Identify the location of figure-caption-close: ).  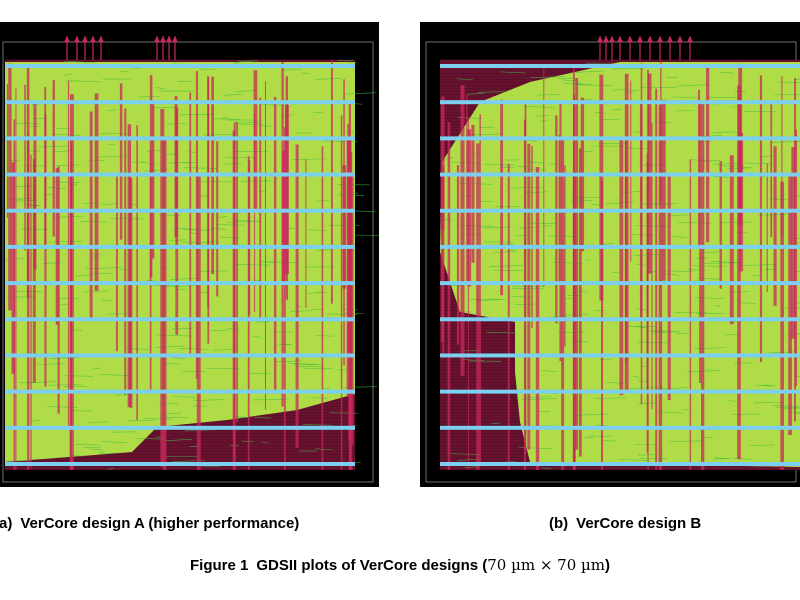
(607, 565).